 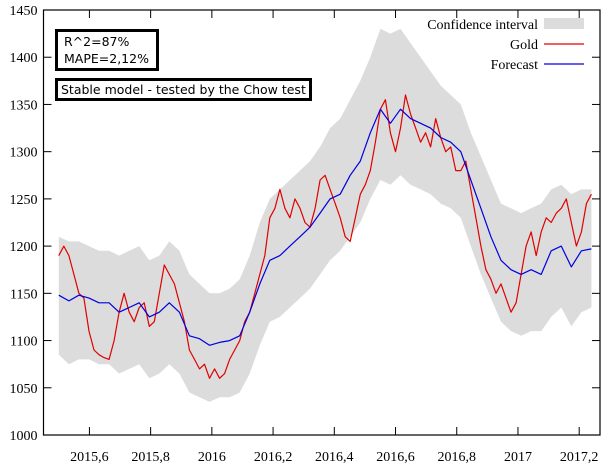 I want to click on y-tick-label: 1300, so click(x=24, y=153).